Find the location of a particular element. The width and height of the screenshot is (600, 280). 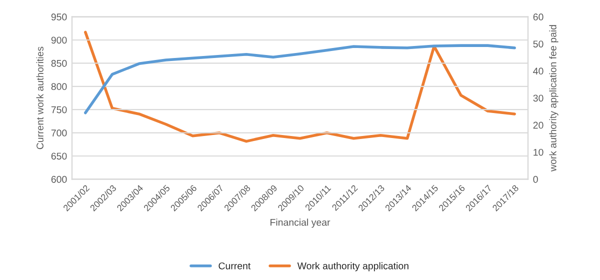

y2-tick-label: 10 is located at coordinates (539, 152).